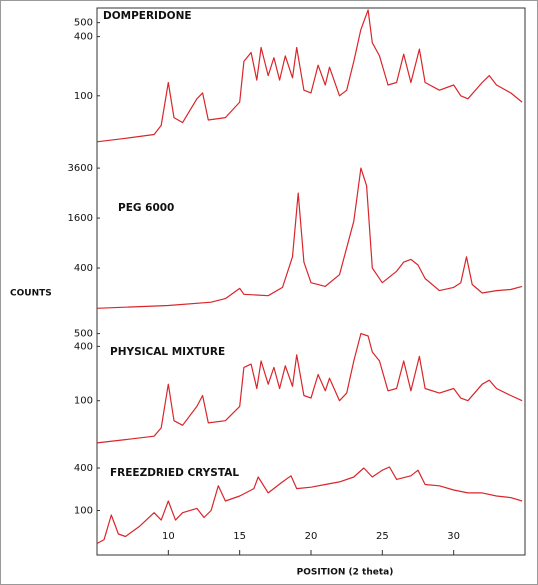 The height and width of the screenshot is (585, 538). What do you see at coordinates (80, 218) in the screenshot?
I see `y-tick-label: 1600` at bounding box center [80, 218].